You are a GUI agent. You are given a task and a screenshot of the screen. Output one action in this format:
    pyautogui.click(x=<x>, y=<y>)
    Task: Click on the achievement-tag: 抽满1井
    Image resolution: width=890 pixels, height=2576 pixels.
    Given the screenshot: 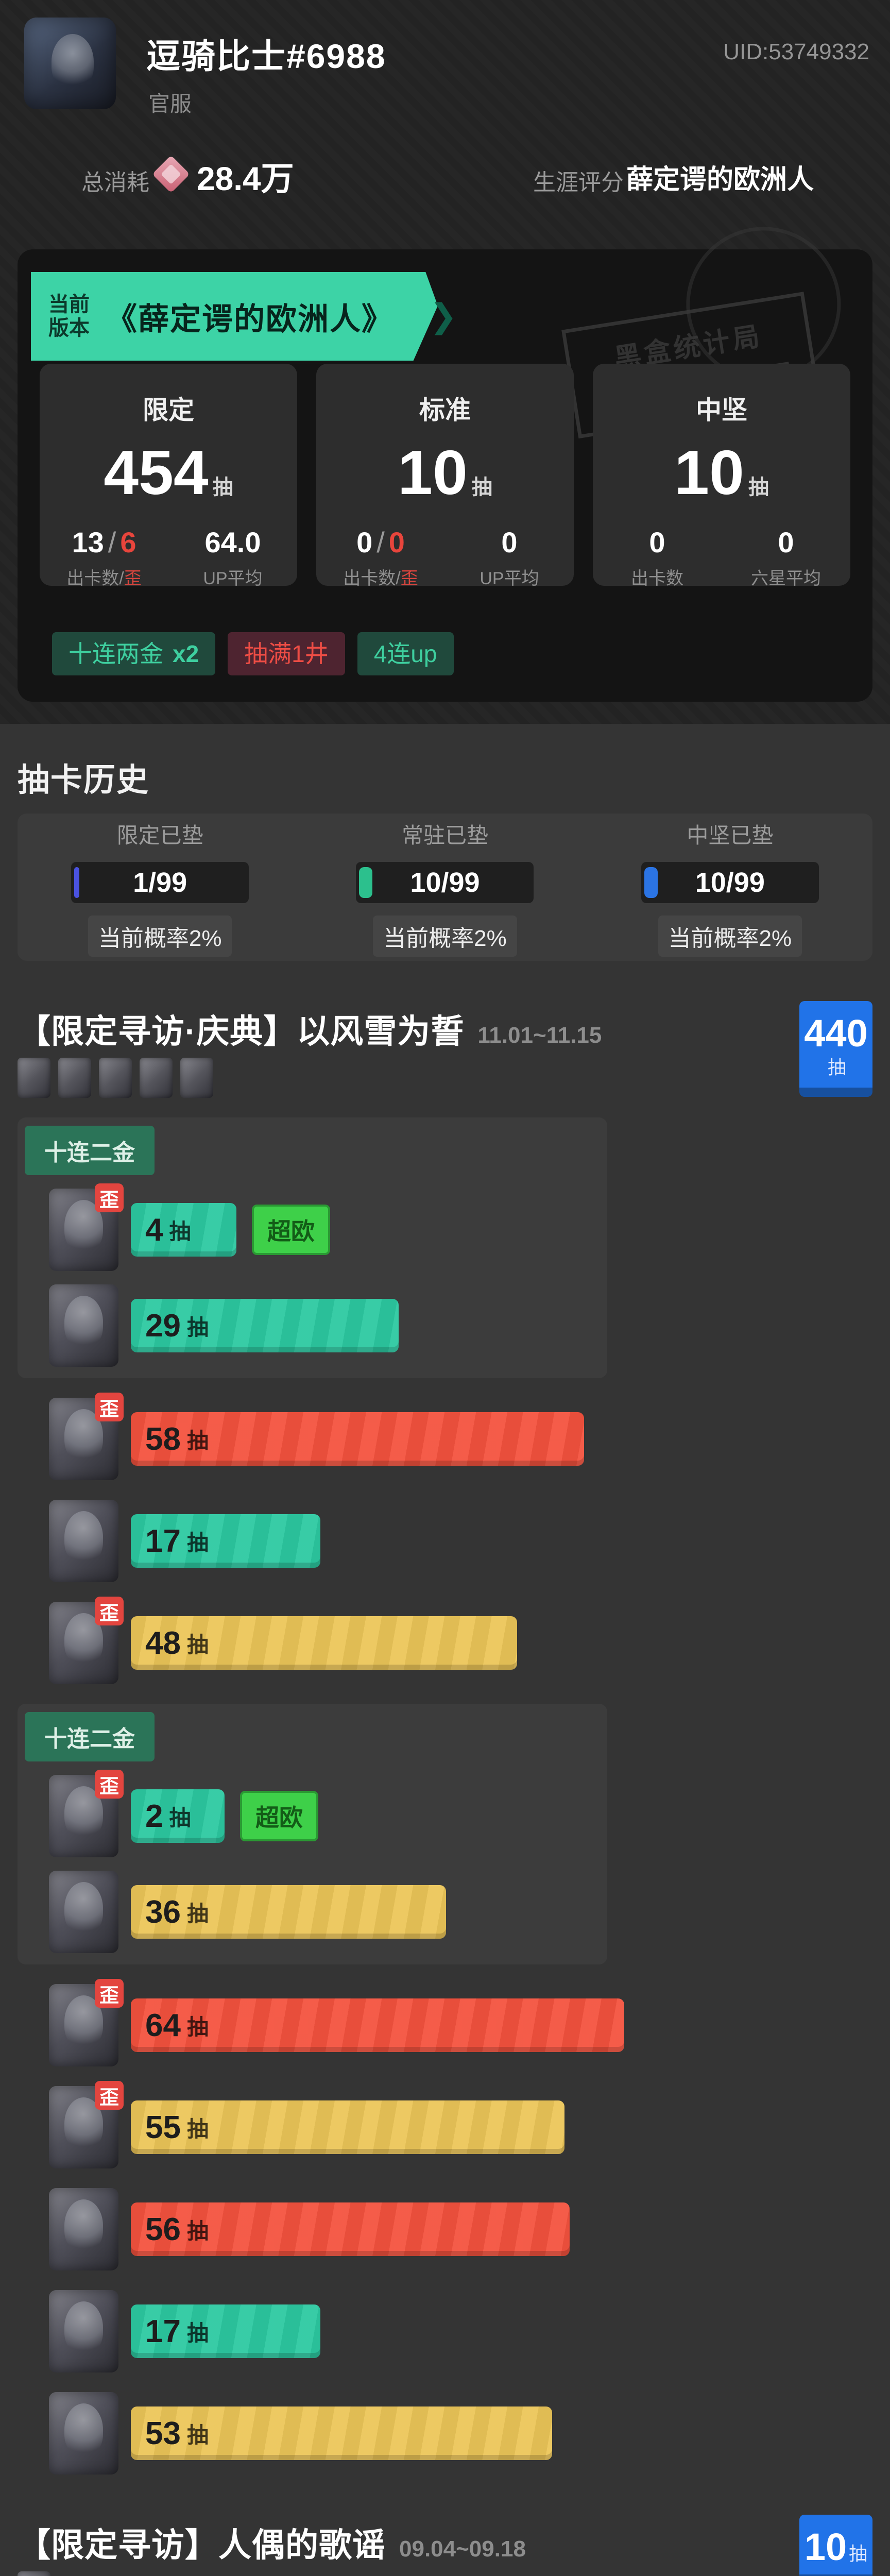 What is the action you would take?
    pyautogui.click(x=286, y=653)
    